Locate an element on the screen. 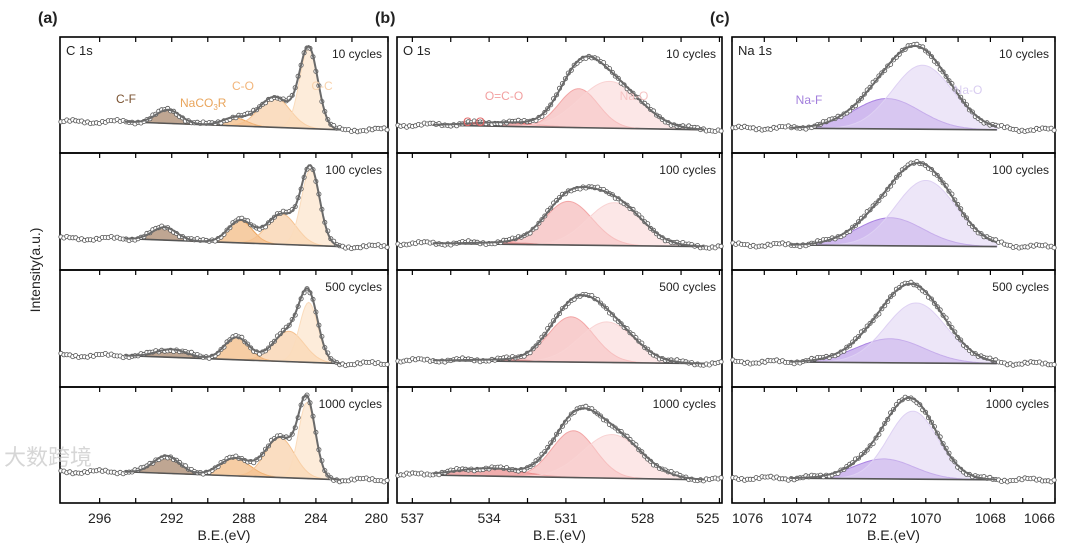  x-tick-label: 537 is located at coordinates (413, 518).